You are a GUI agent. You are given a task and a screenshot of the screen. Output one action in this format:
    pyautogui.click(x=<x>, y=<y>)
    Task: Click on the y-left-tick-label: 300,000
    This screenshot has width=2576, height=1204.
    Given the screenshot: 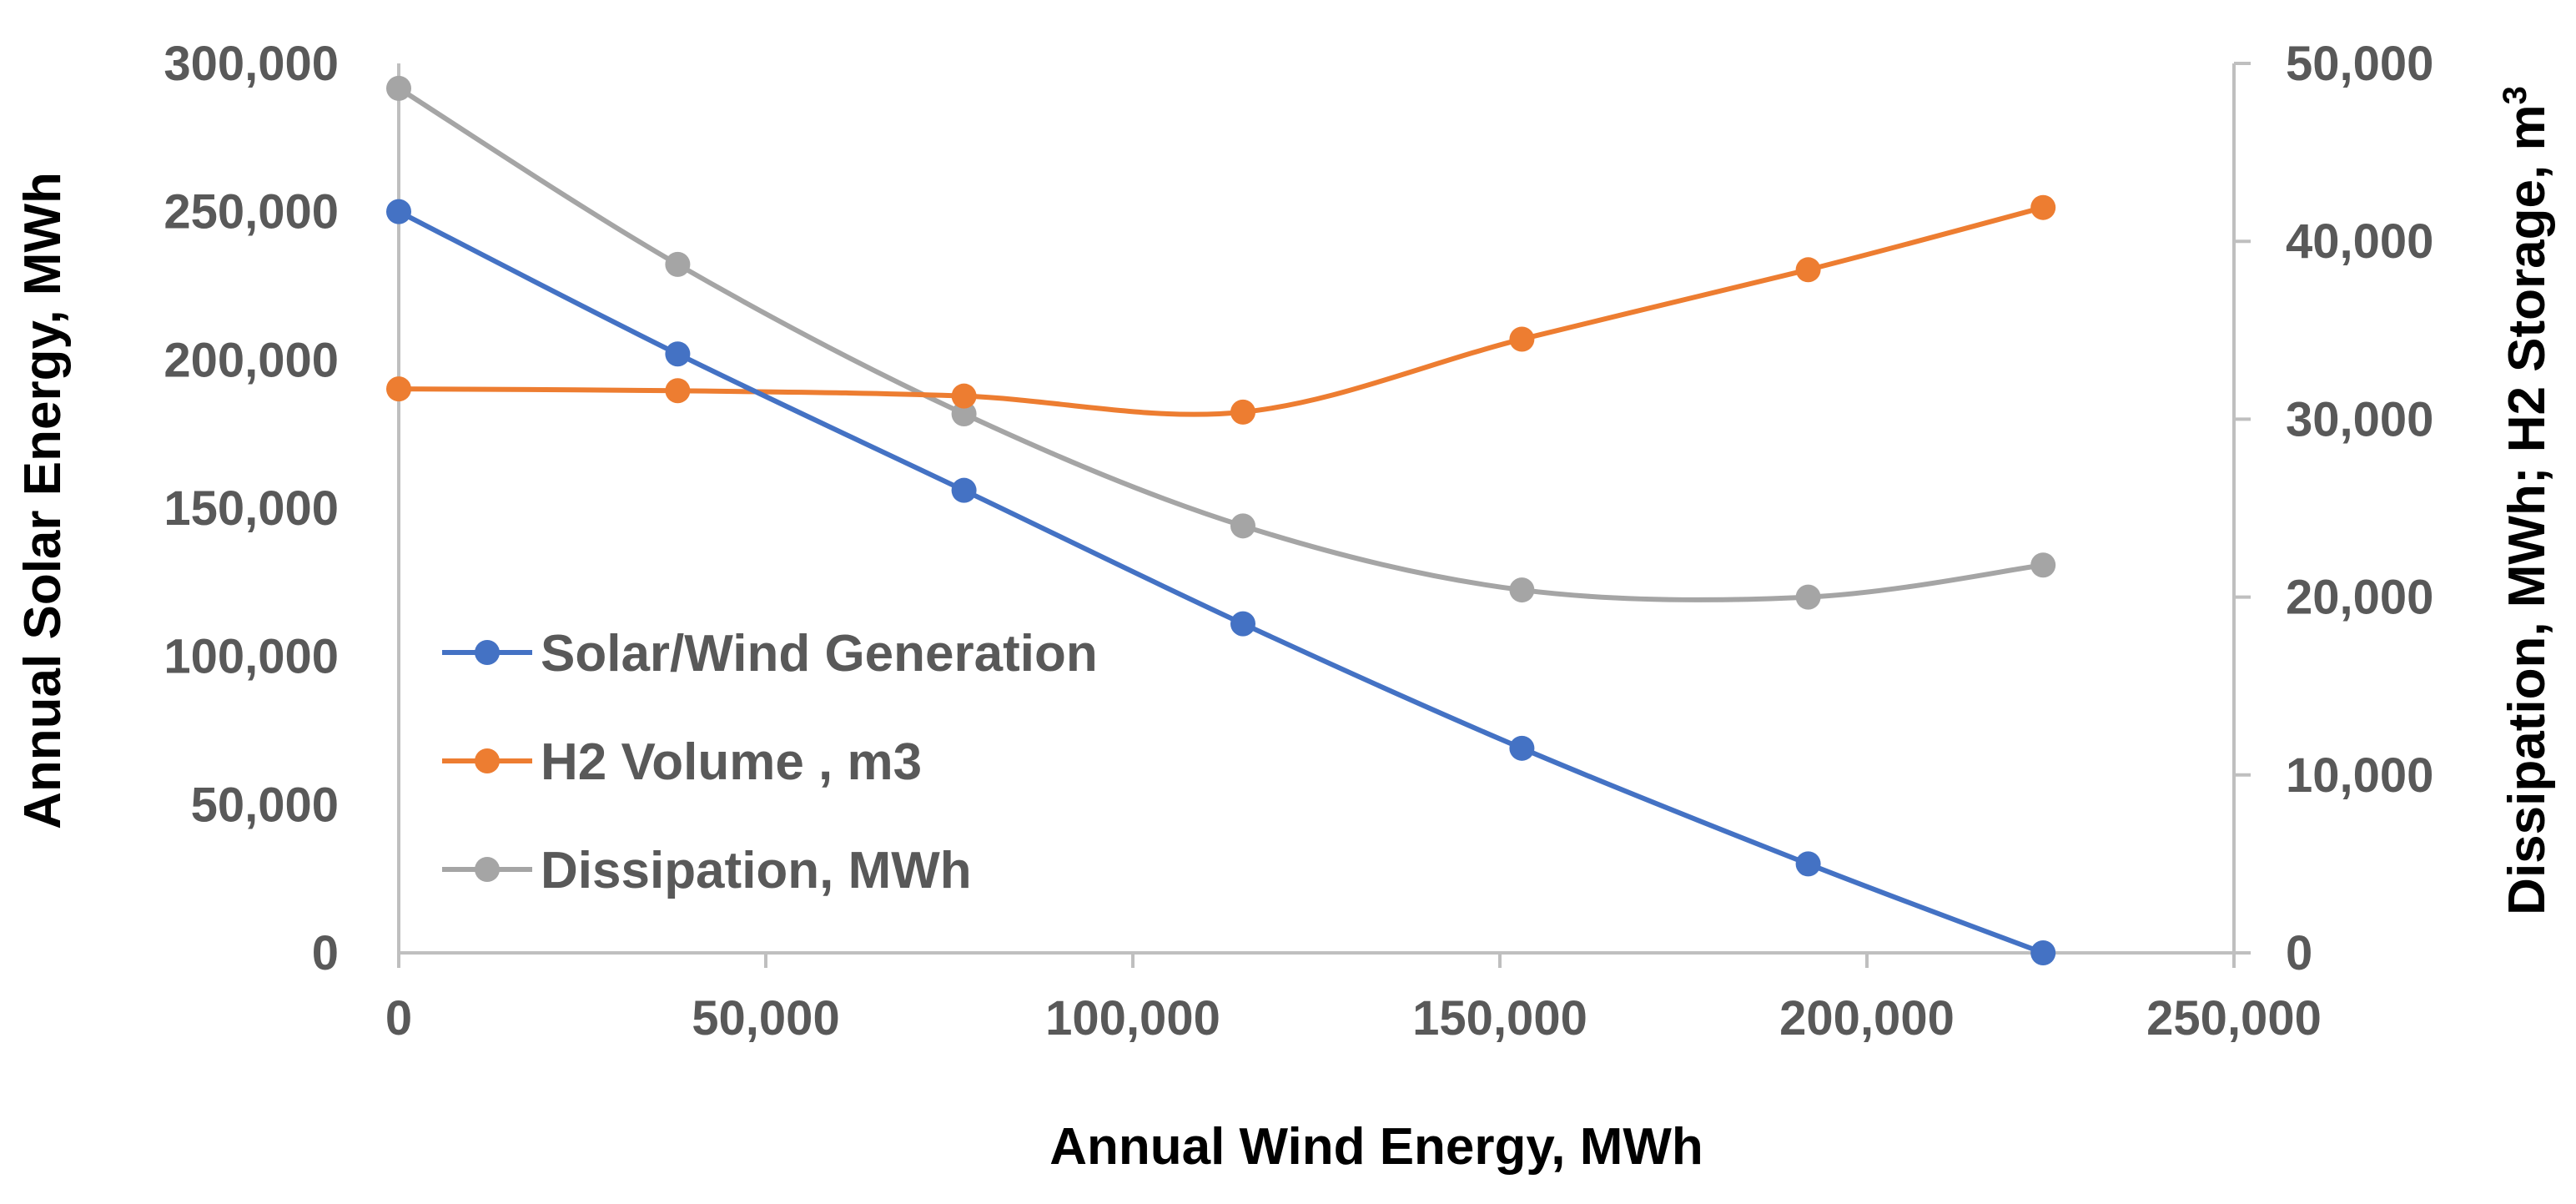 What is the action you would take?
    pyautogui.click(x=251, y=64)
    